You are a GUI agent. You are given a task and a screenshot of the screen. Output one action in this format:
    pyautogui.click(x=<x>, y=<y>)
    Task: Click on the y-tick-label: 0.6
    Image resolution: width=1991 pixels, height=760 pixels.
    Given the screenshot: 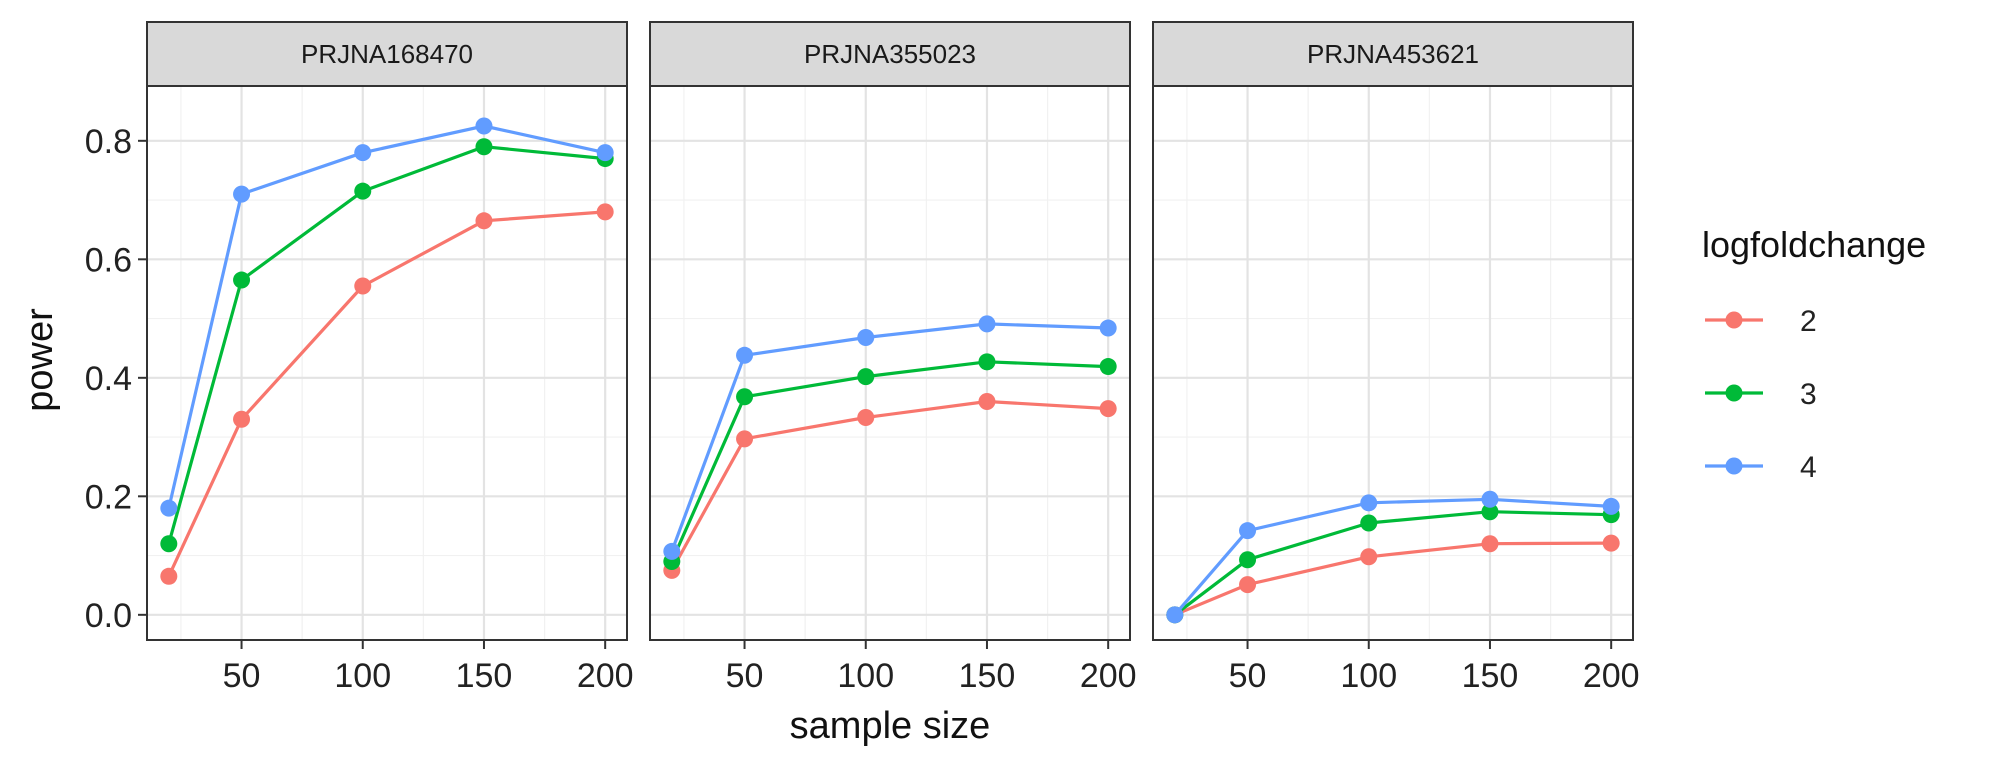 What is the action you would take?
    pyautogui.click(x=108, y=260)
    